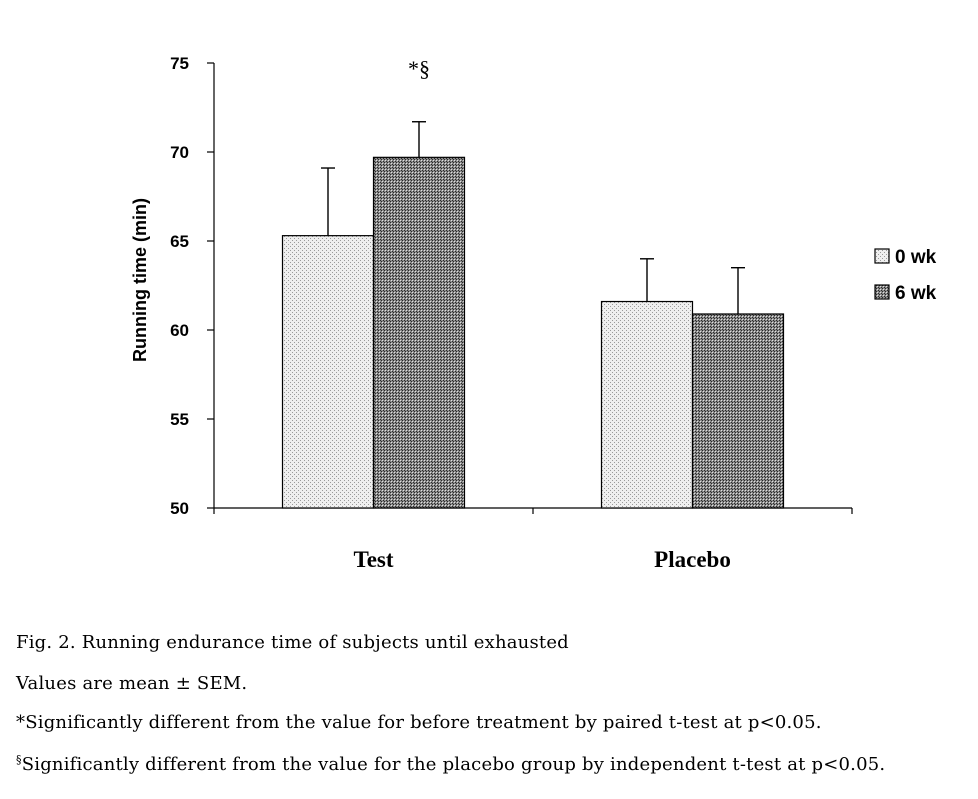 This screenshot has width=978, height=799. What do you see at coordinates (419, 68) in the screenshot?
I see `significance-annotation: *§` at bounding box center [419, 68].